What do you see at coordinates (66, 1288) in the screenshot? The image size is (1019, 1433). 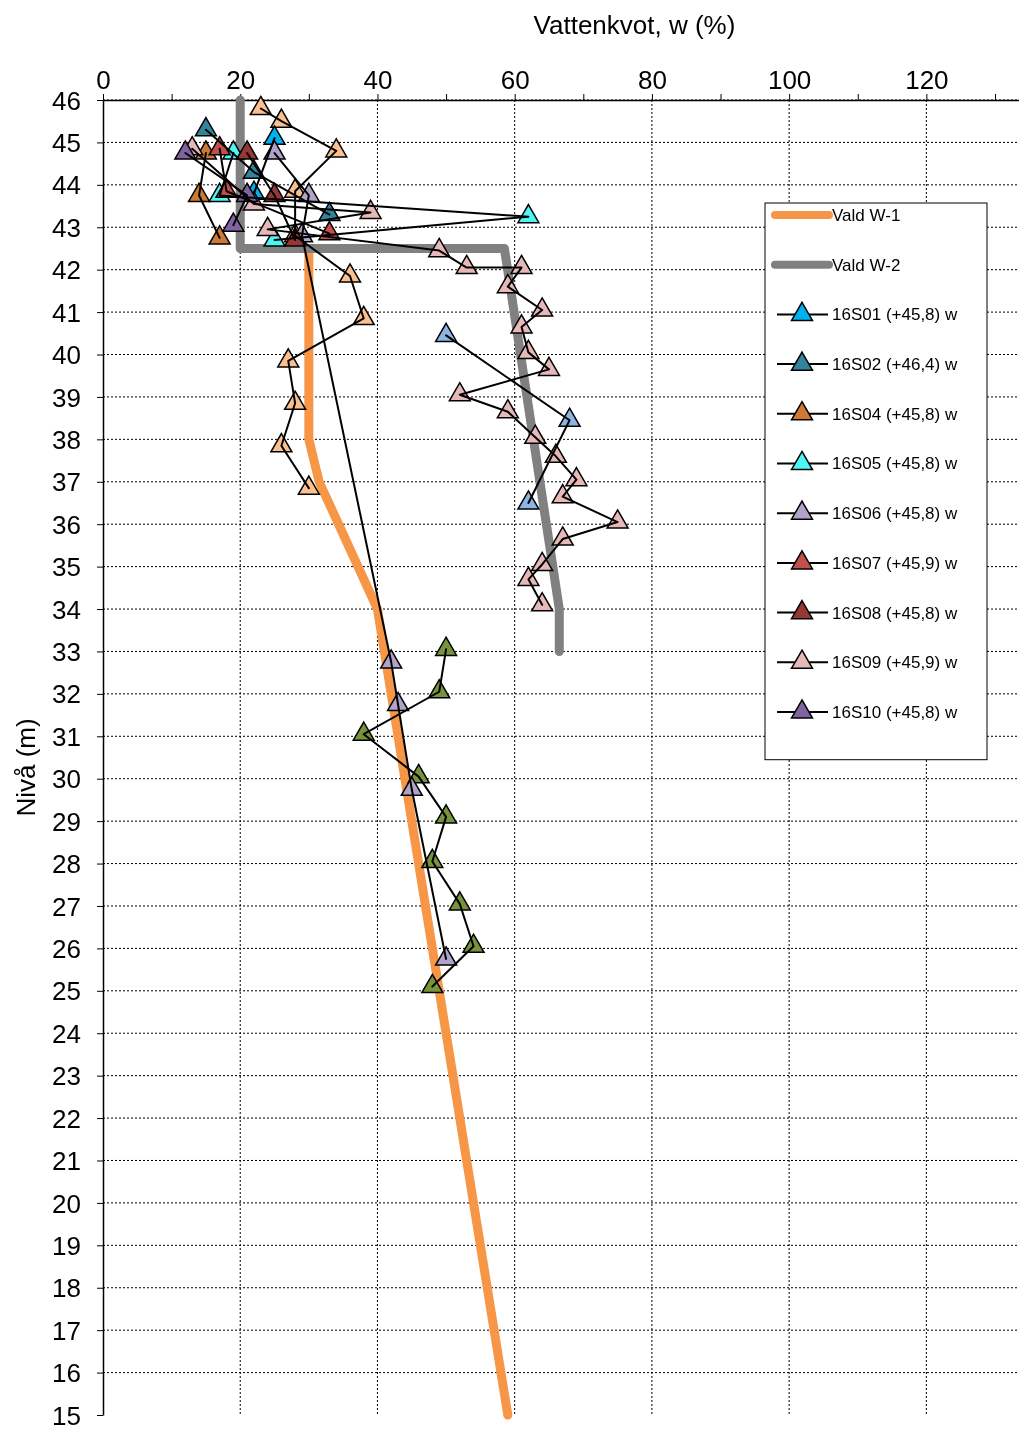 I see `y-tick-label: 18` at bounding box center [66, 1288].